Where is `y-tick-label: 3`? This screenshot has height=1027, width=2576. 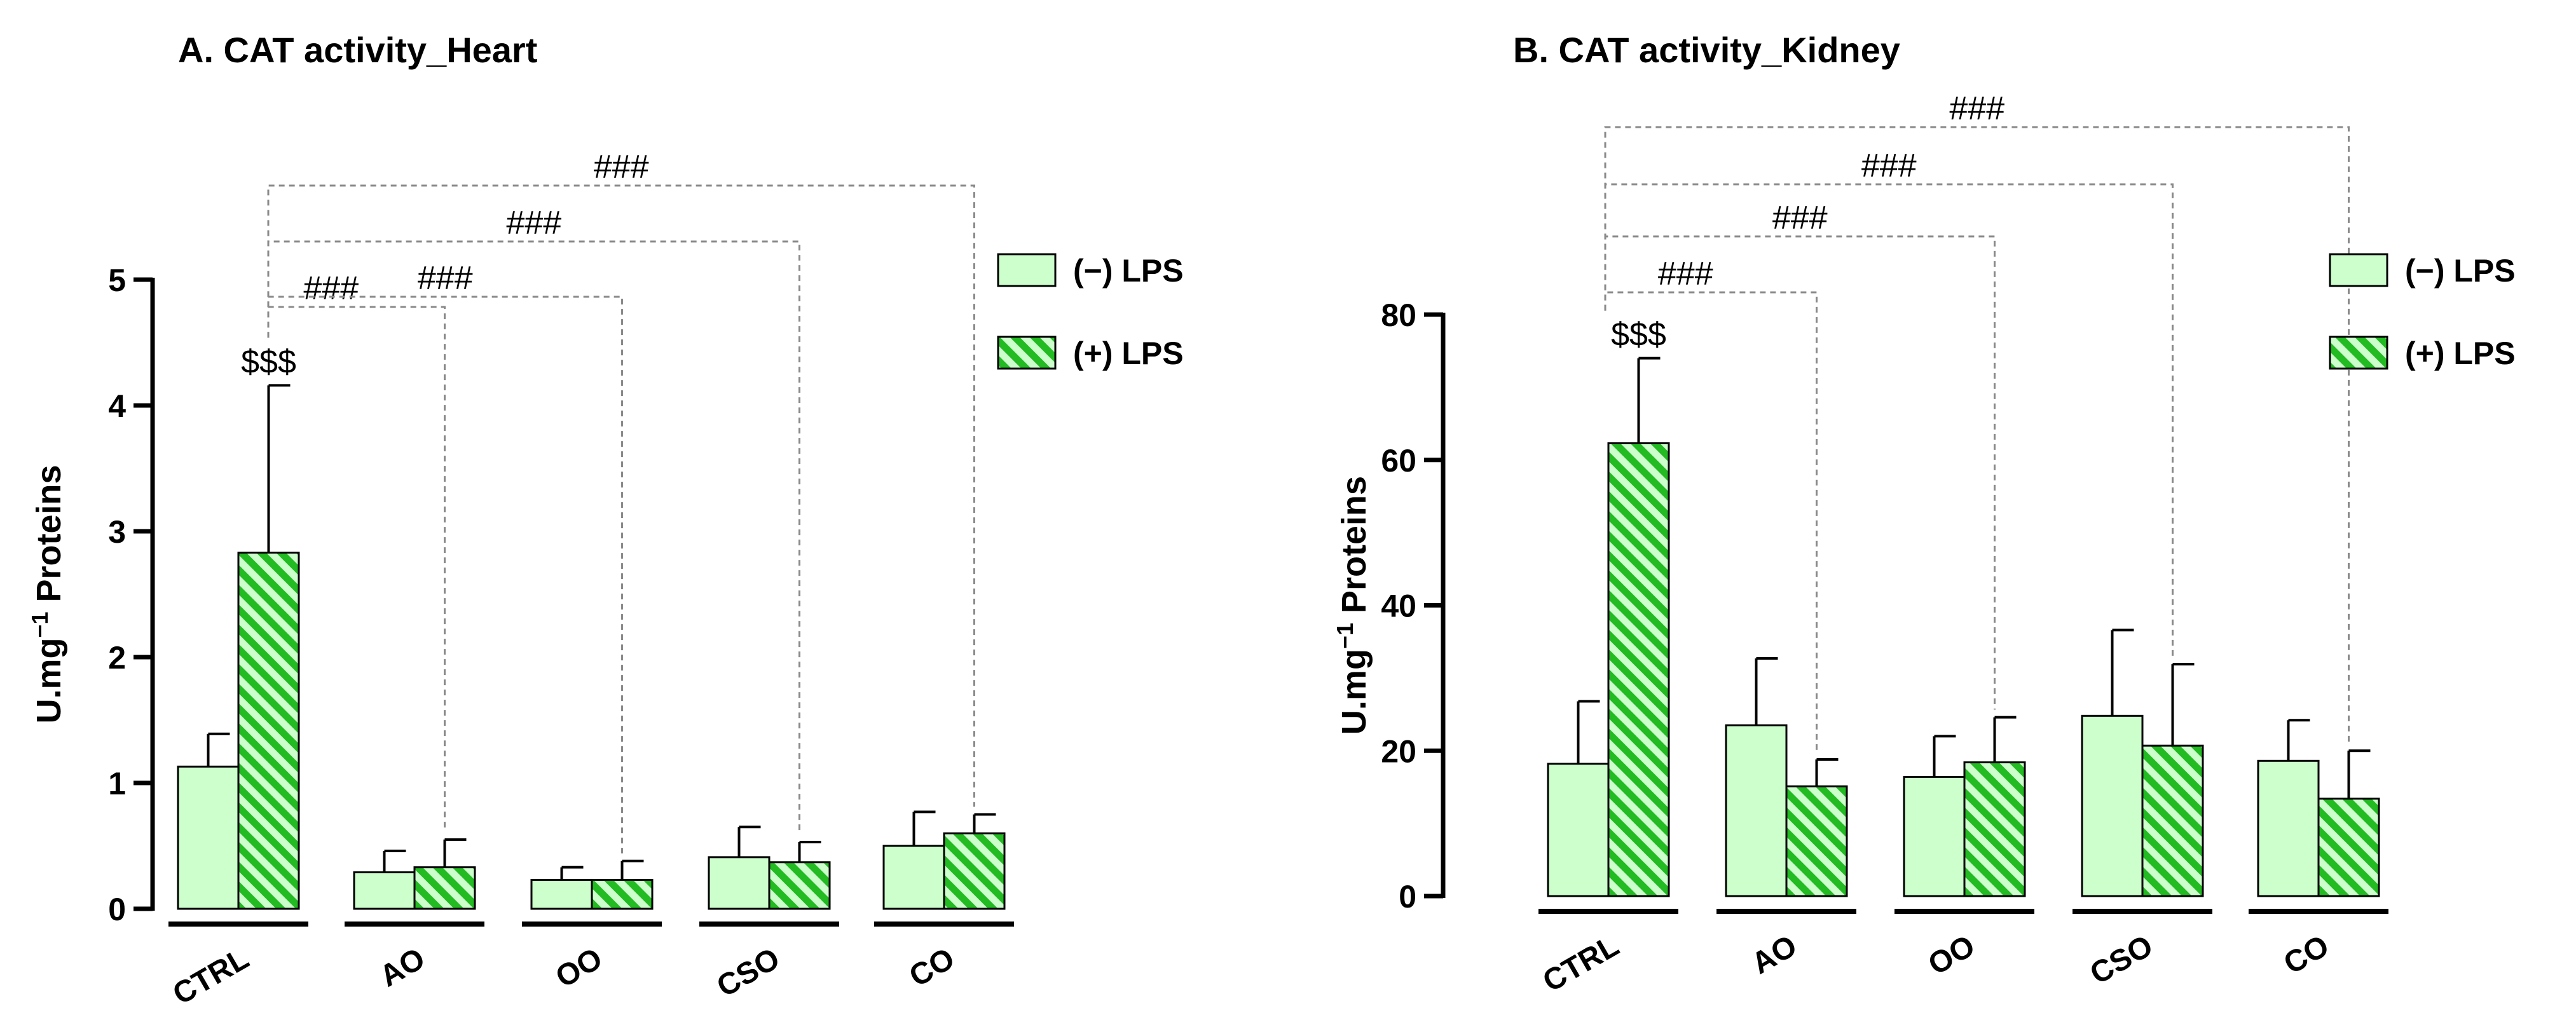 y-tick-label: 3 is located at coordinates (117, 532).